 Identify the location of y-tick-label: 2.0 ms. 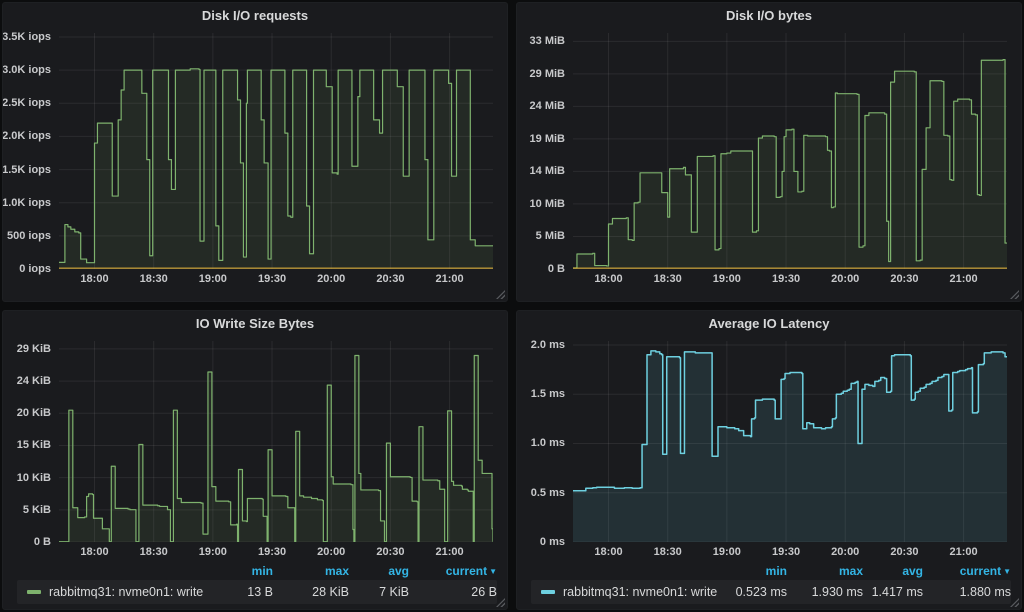
(547, 344).